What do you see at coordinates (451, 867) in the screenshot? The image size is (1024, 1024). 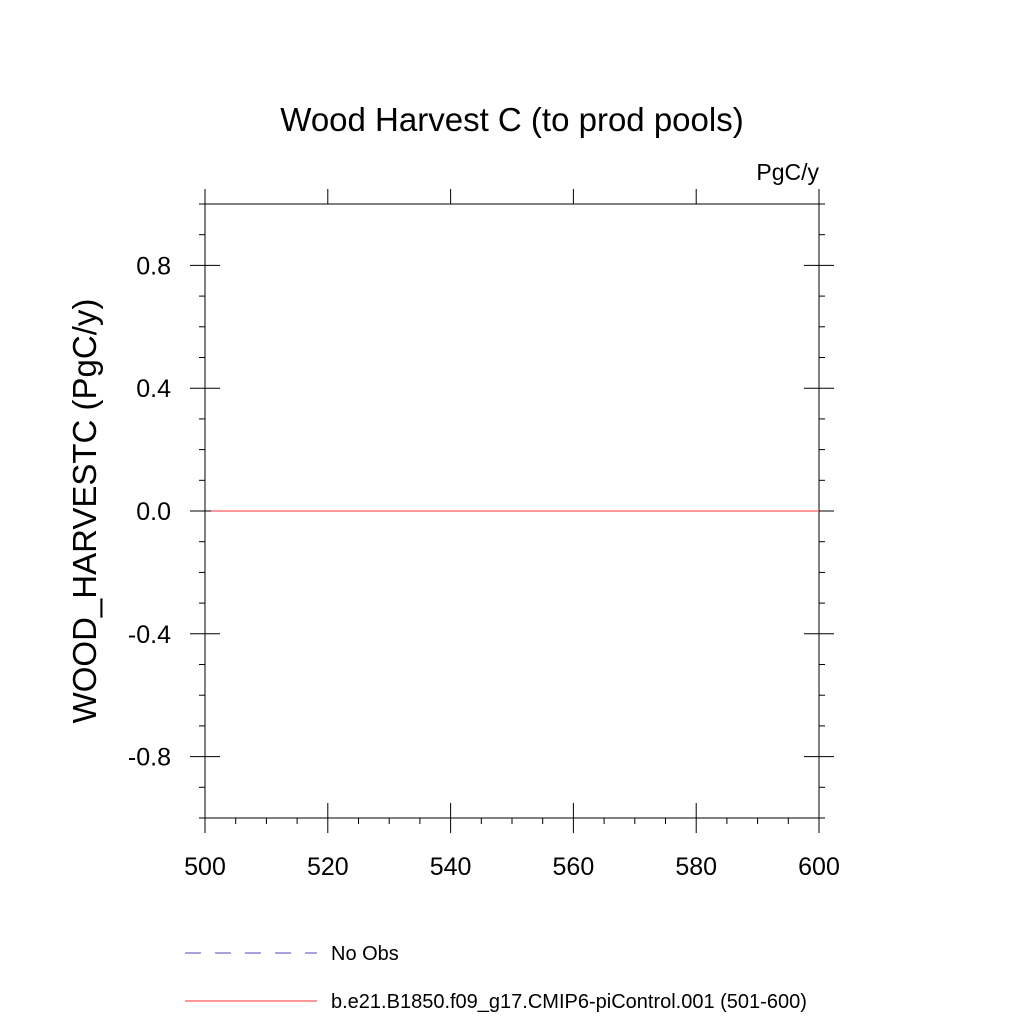 I see `x-tick-label: 540` at bounding box center [451, 867].